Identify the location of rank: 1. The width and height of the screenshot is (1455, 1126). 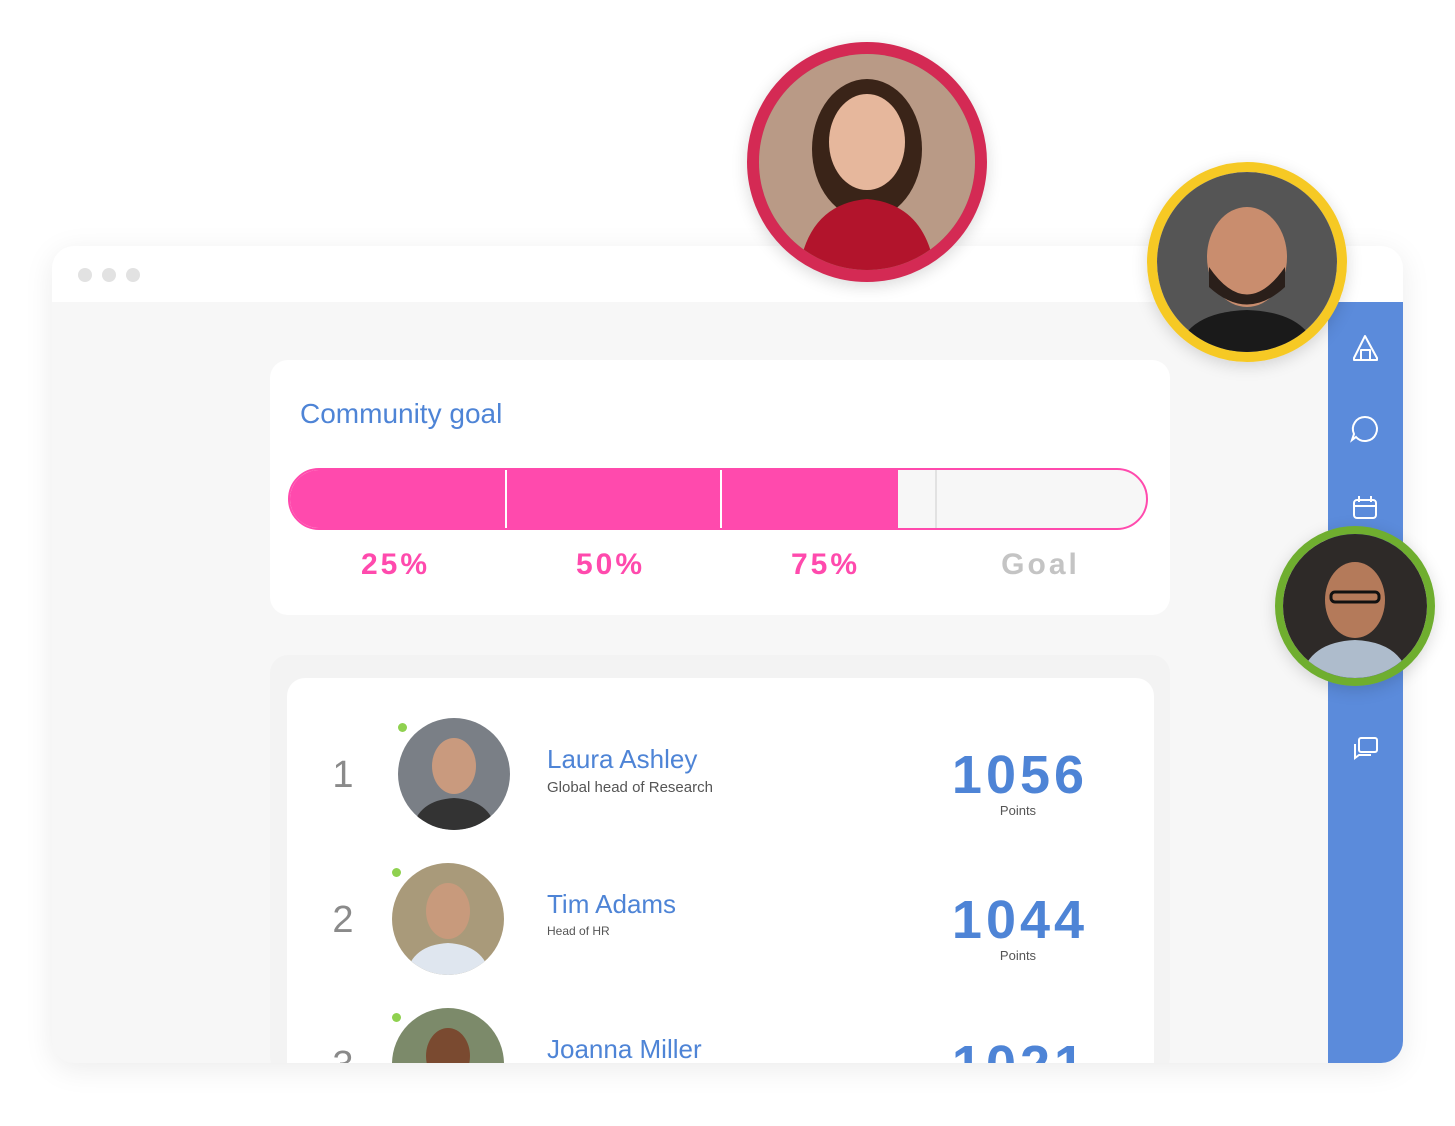
(343, 775).